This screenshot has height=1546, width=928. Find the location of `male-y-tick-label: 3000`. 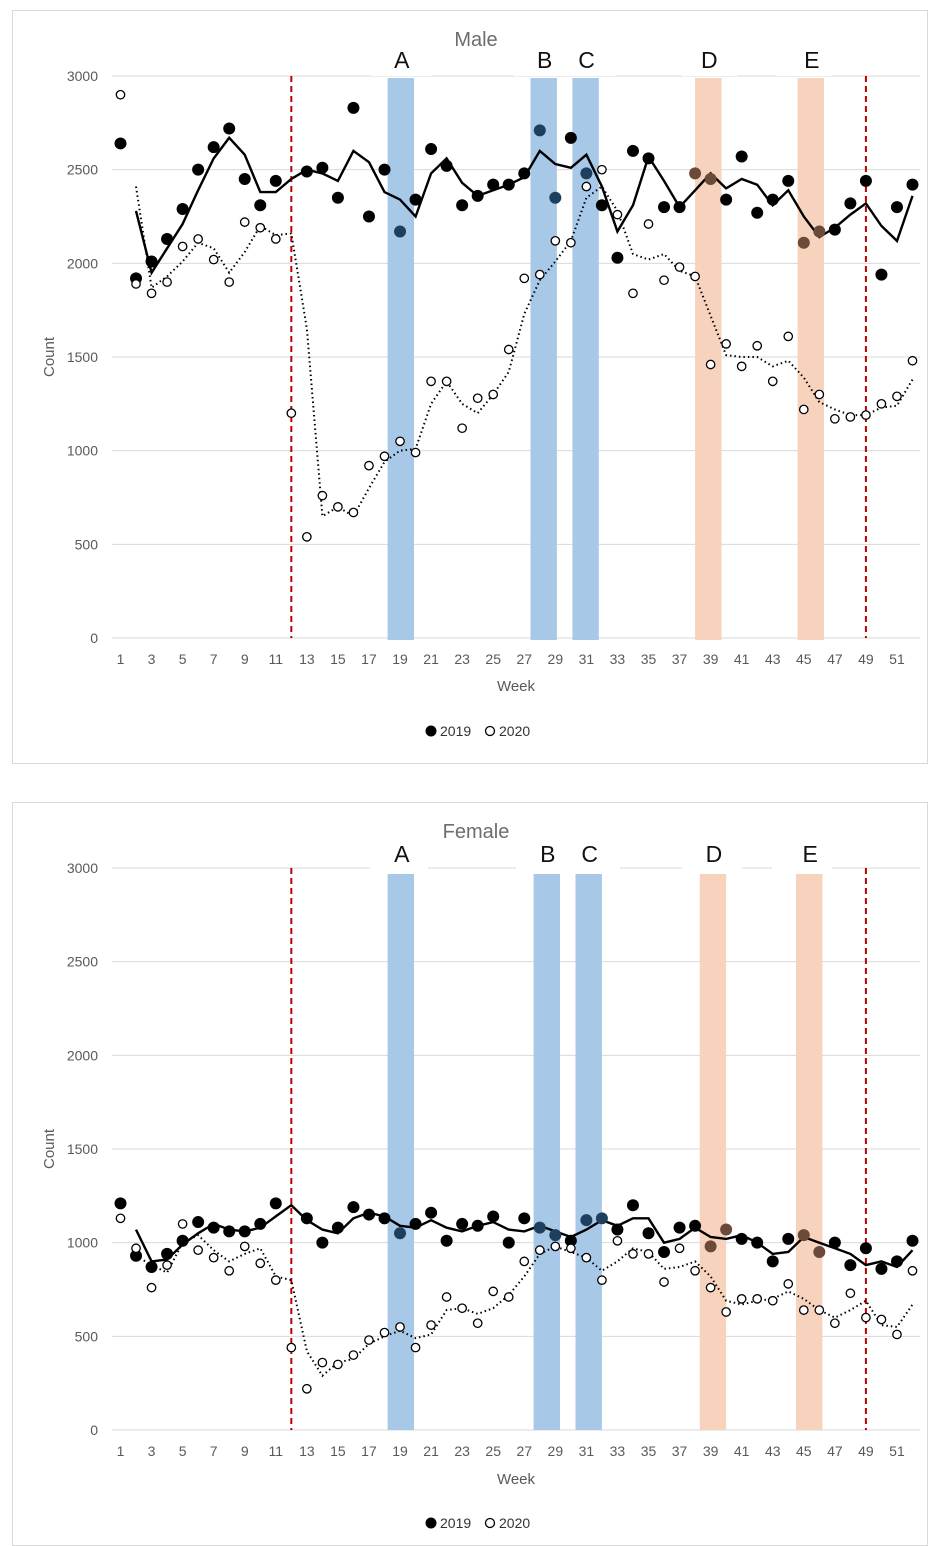

male-y-tick-label: 3000 is located at coordinates (82, 76).